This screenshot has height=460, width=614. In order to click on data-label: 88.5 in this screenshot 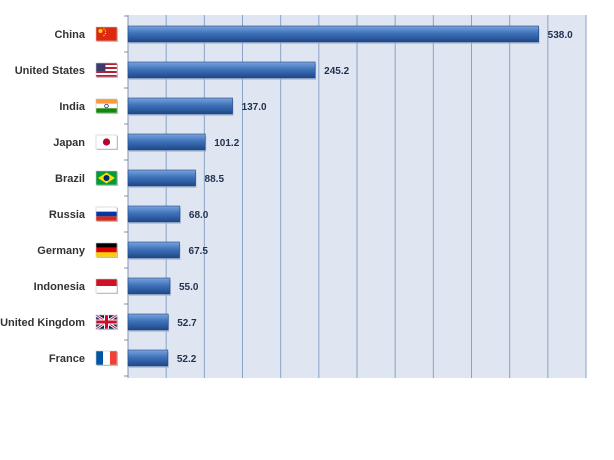, I will do `click(215, 179)`.